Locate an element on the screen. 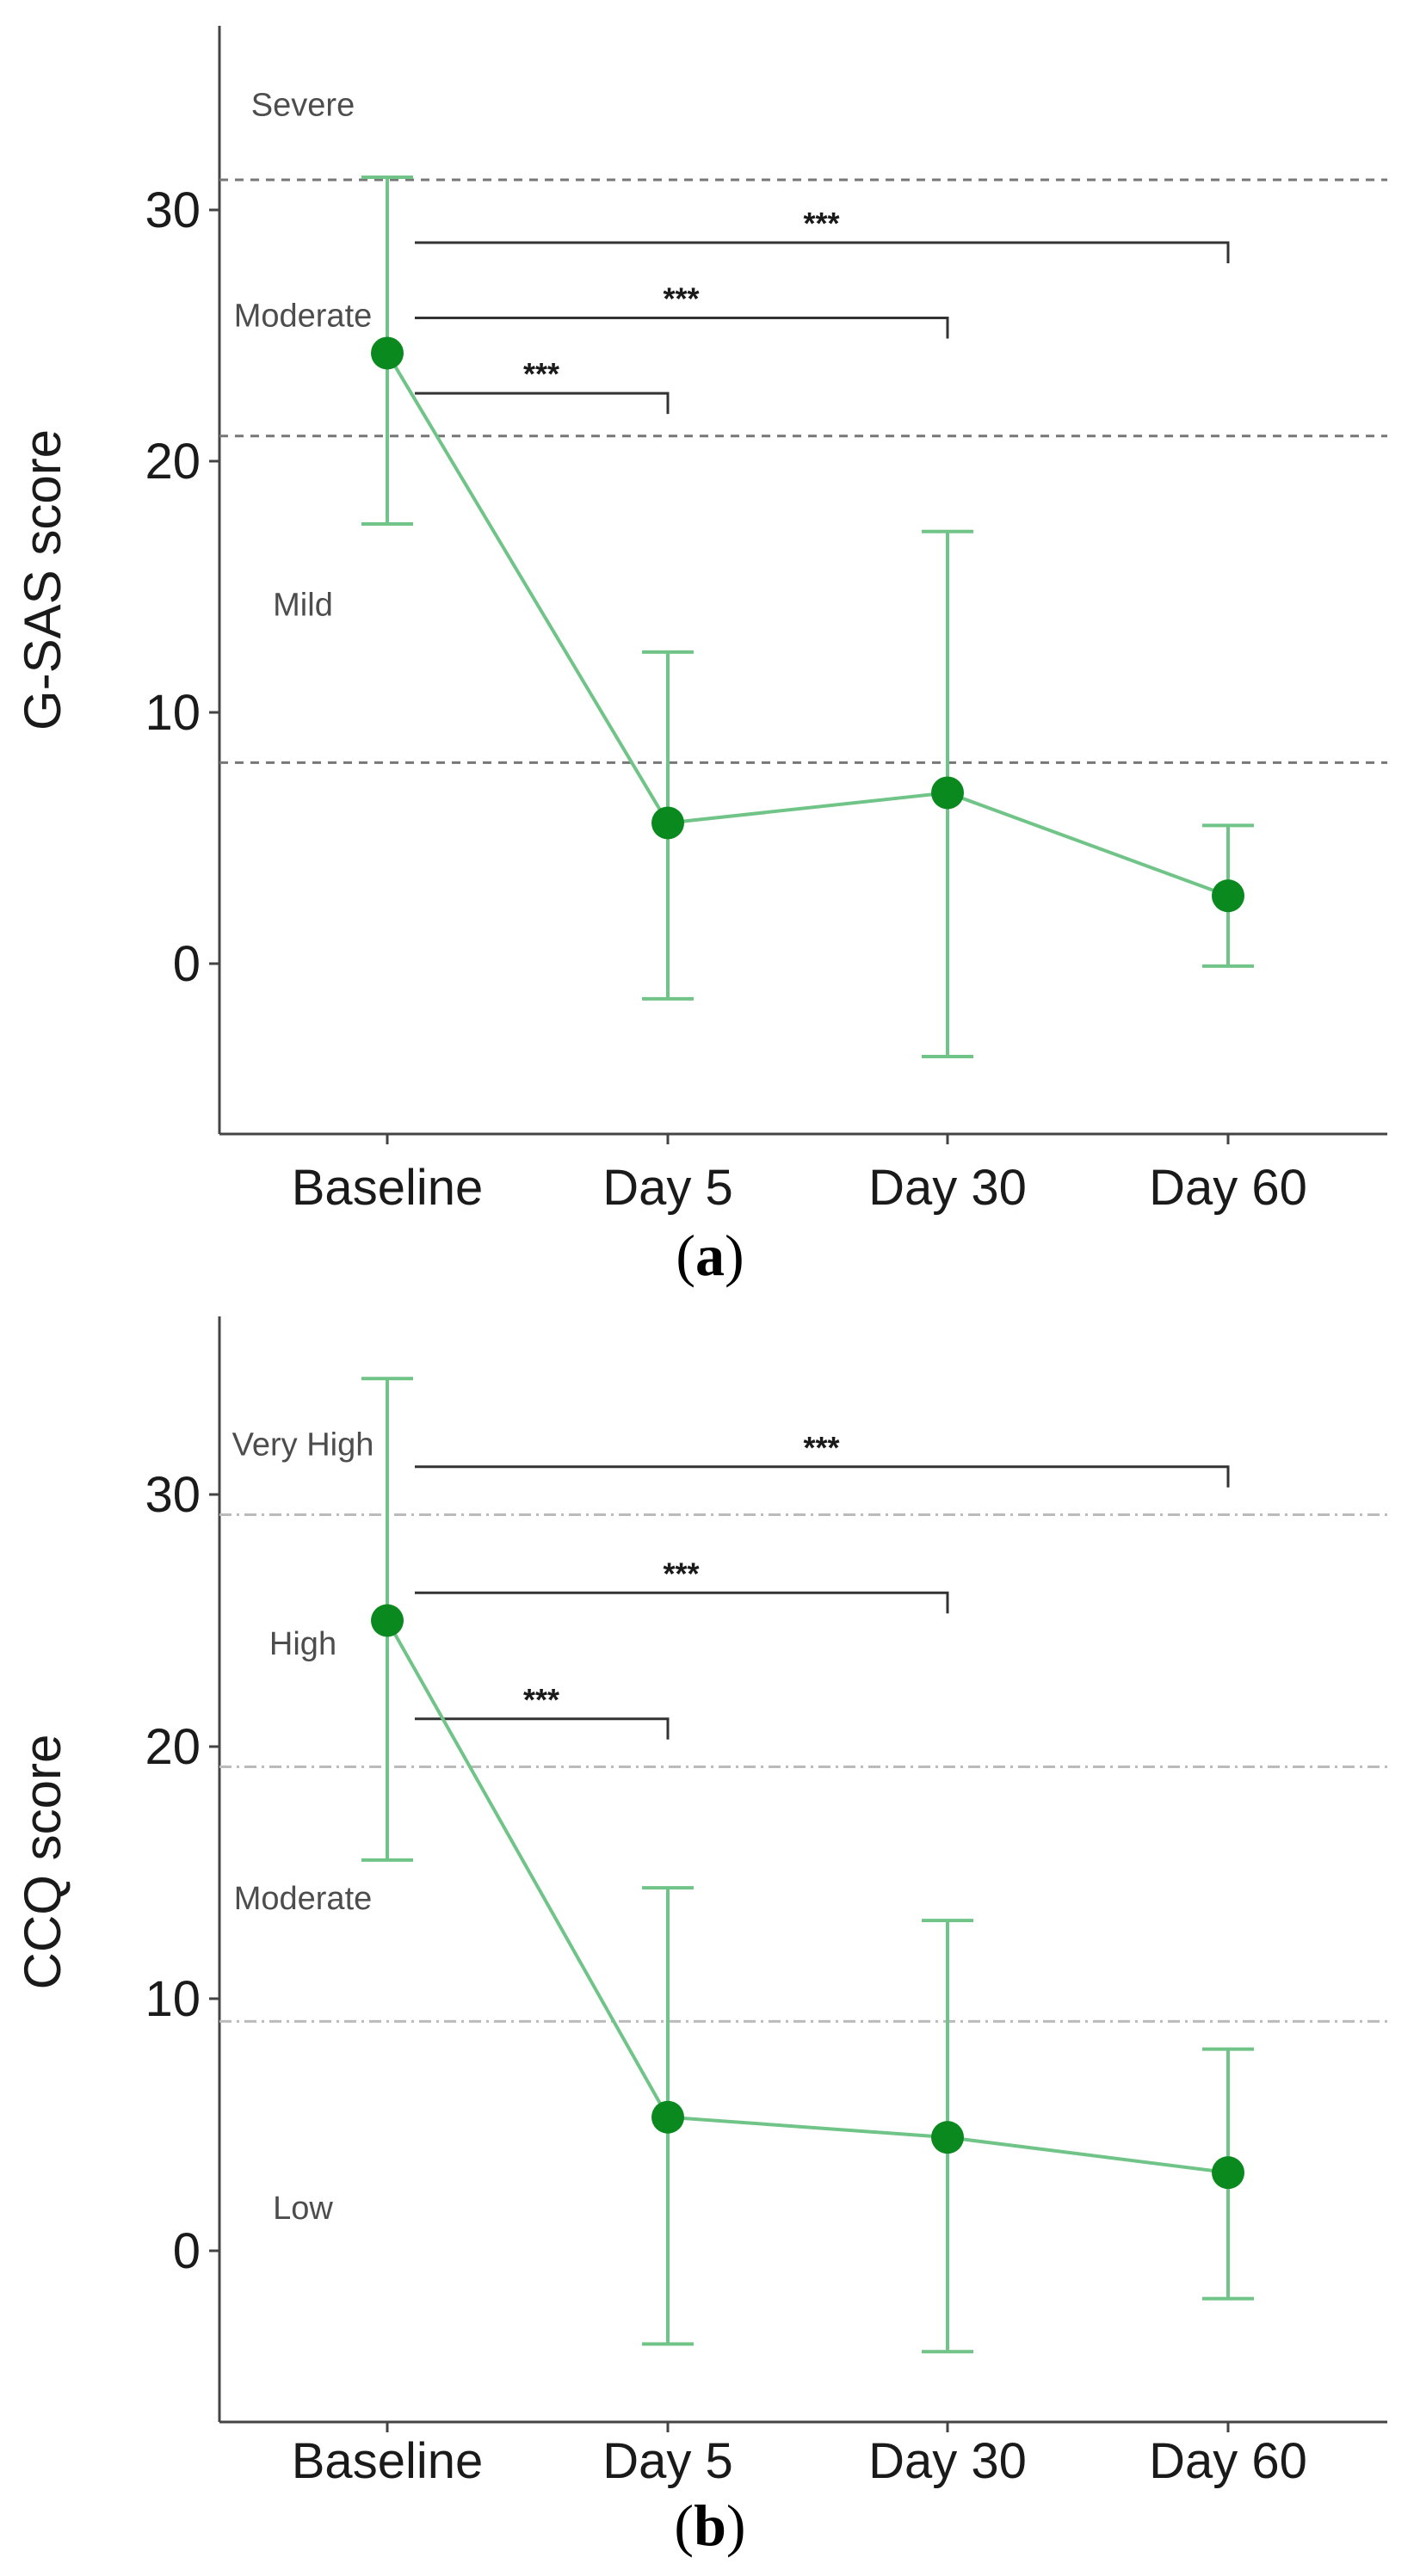  y-axis-label: G-SAS score is located at coordinates (42, 579).